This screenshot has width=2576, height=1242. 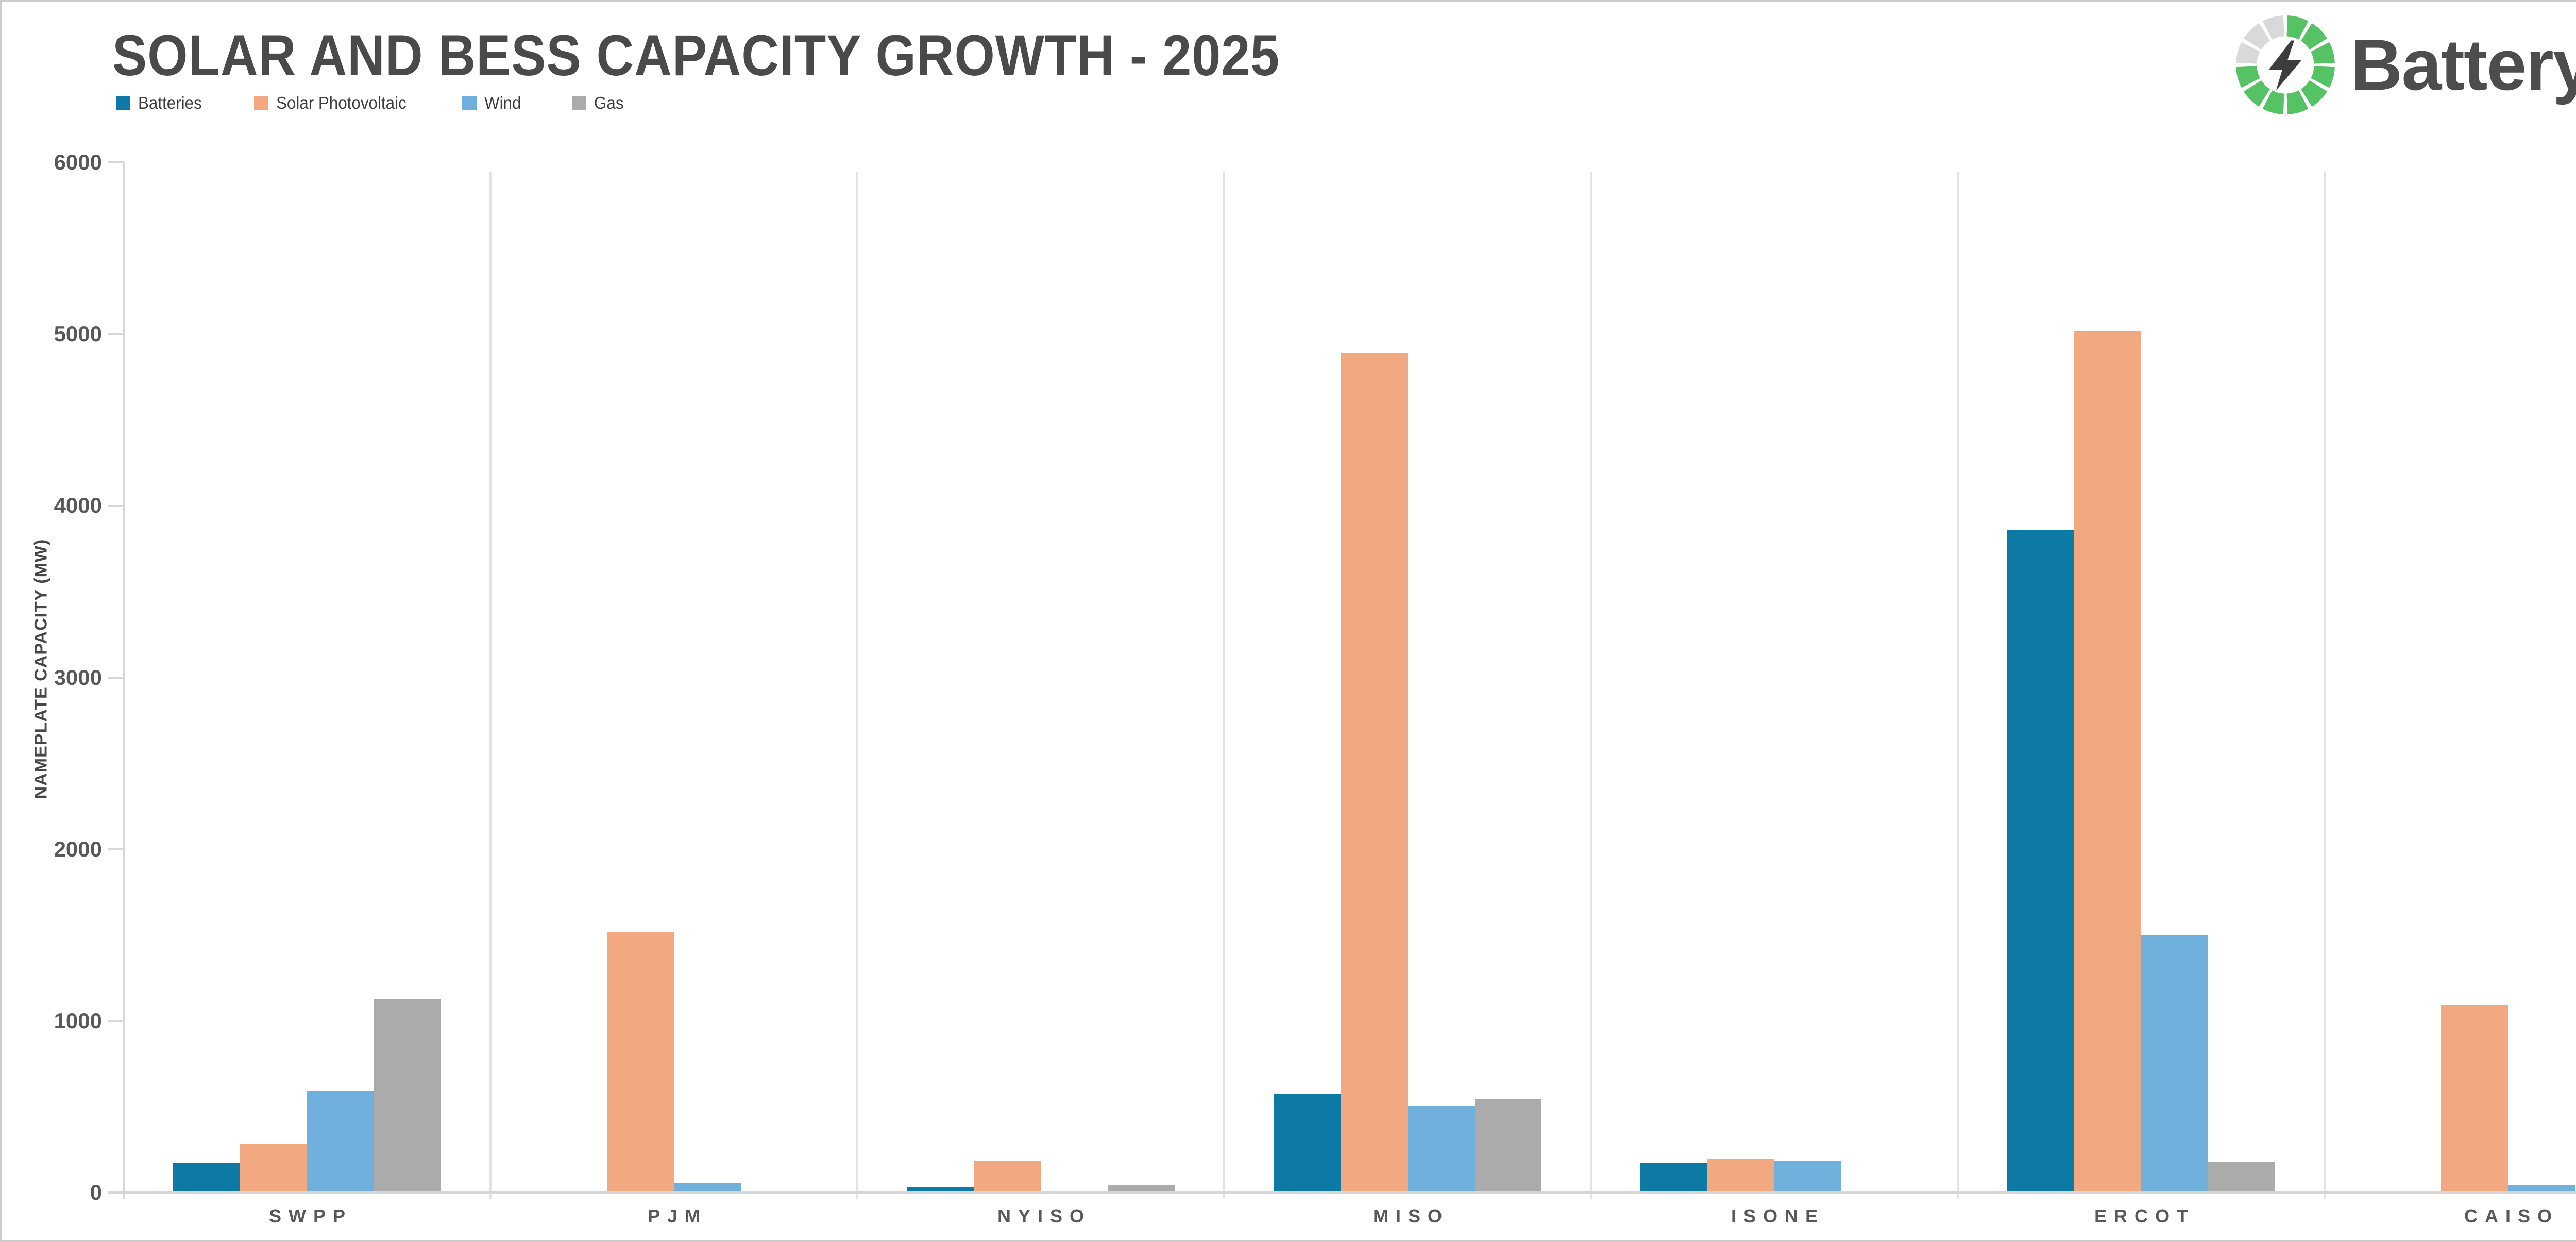 I want to click on y-tick-label: 1000, so click(x=78, y=1020).